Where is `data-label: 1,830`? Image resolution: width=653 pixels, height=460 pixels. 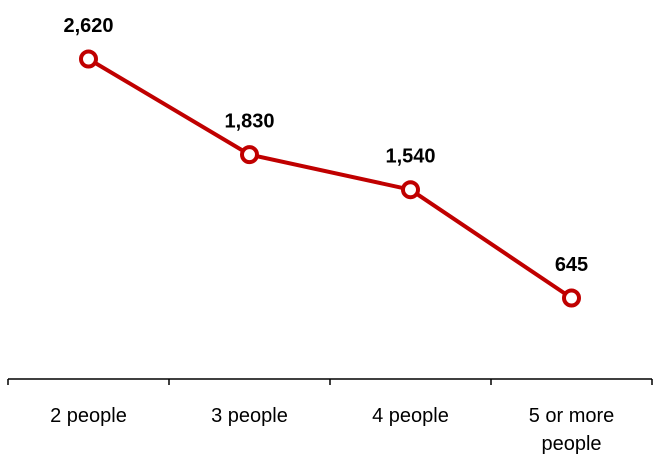
data-label: 1,830 is located at coordinates (249, 122).